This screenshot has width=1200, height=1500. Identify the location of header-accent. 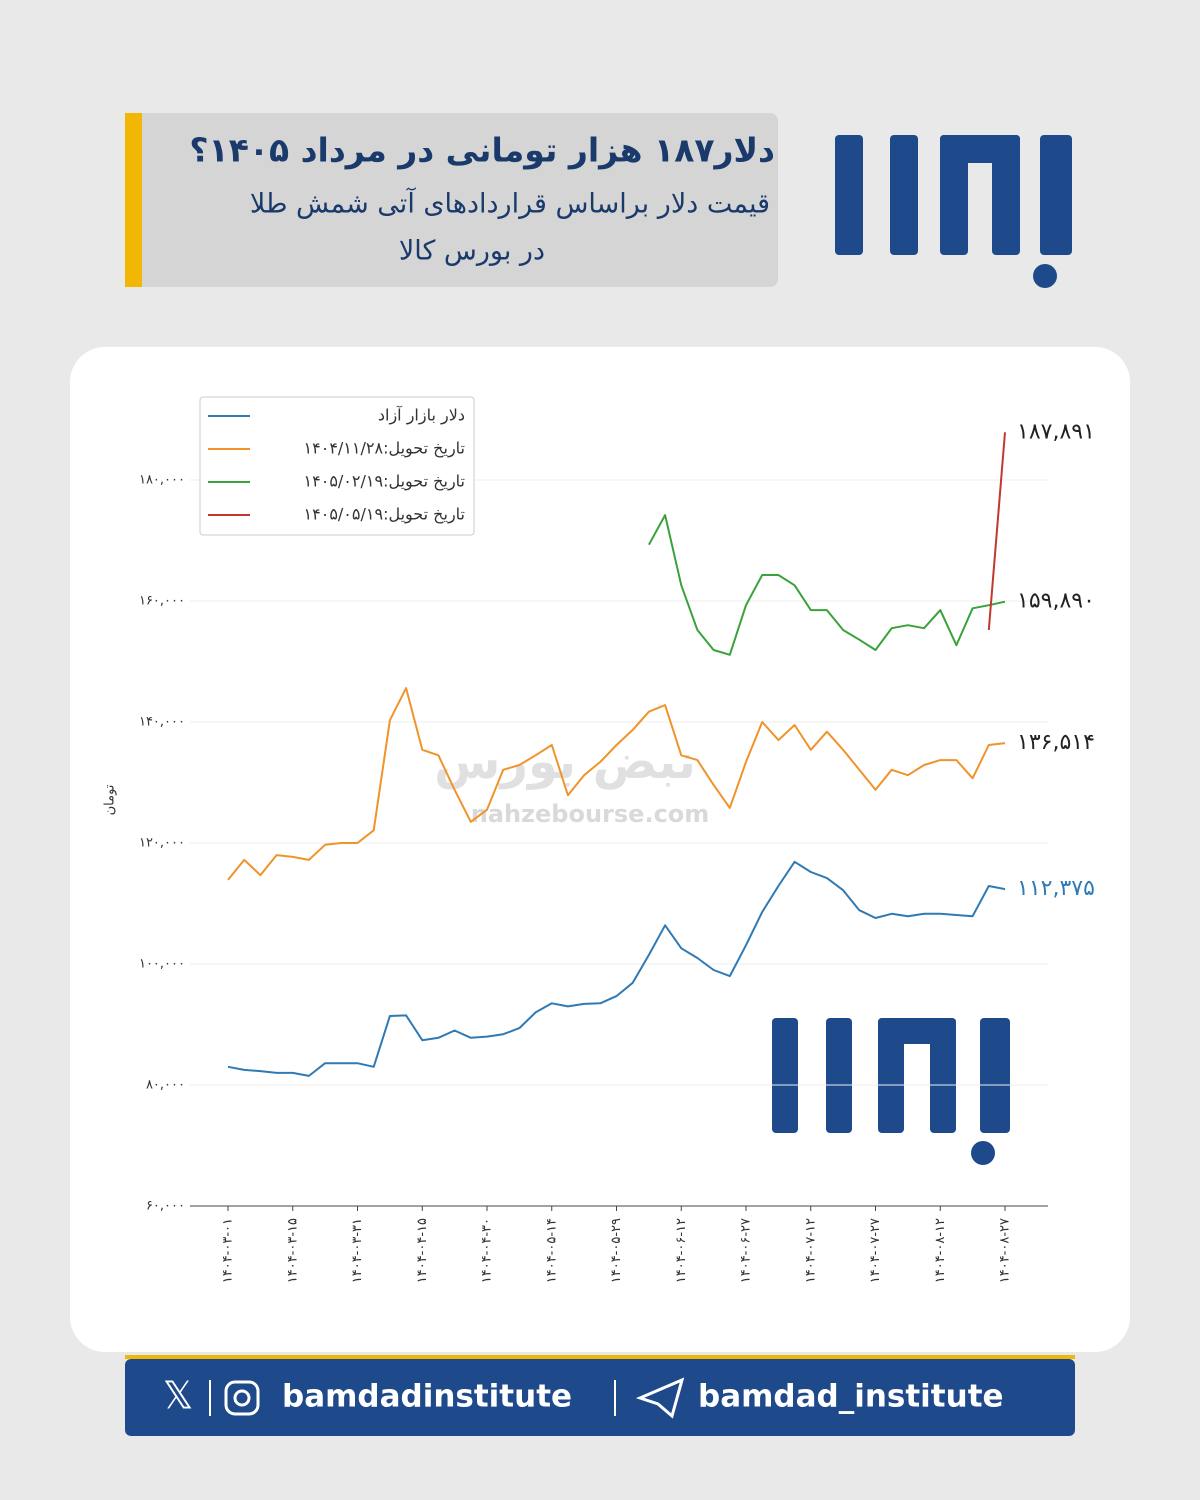
(133, 200).